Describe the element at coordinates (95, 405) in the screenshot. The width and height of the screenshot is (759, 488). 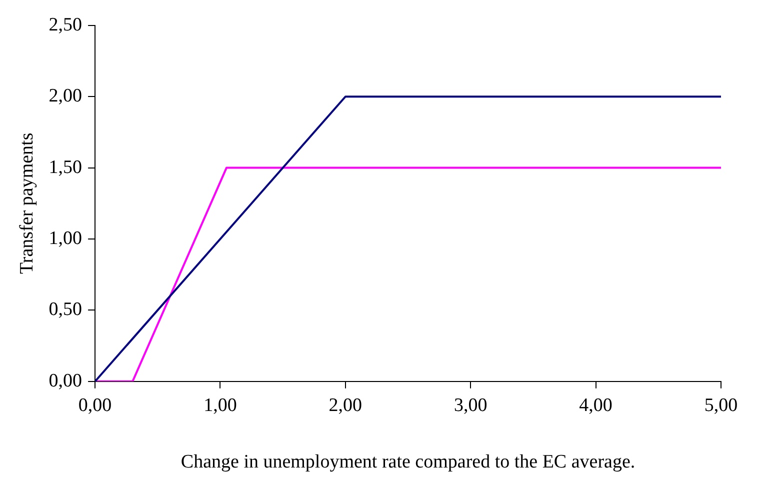
I see `x-tick-label: 0,00` at that location.